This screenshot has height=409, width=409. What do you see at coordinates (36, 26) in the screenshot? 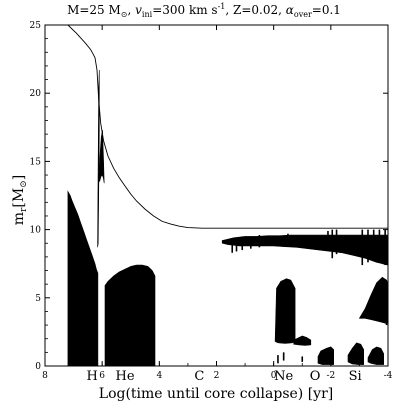
I see `y-tick-label: 25` at bounding box center [36, 26].